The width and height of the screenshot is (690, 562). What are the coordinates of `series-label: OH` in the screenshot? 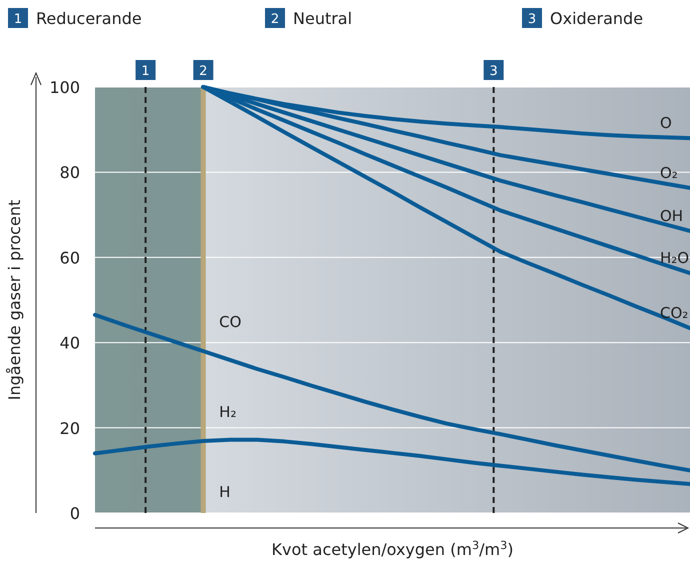 It's located at (672, 215).